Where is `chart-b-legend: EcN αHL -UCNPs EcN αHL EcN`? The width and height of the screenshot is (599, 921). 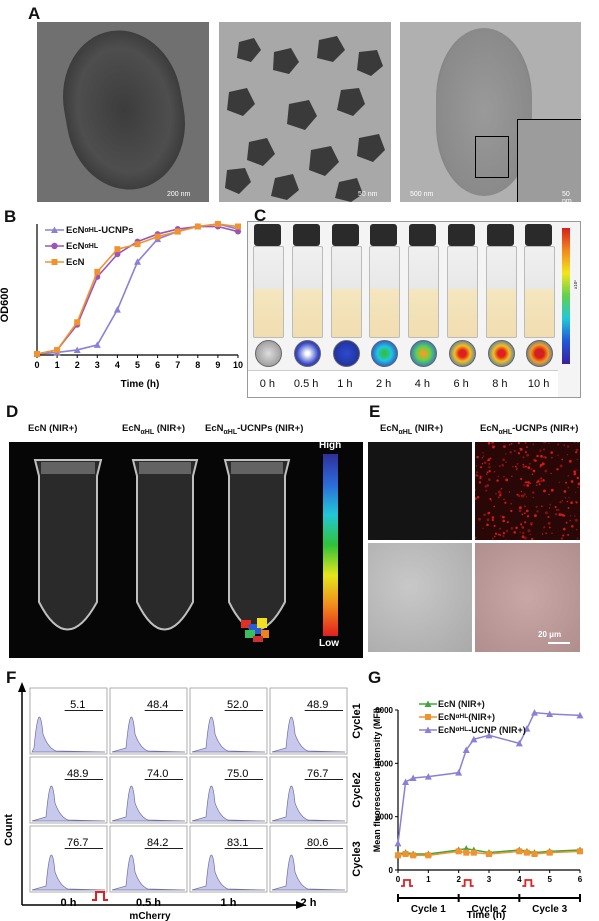
chart-b-legend: EcN αHL -UCNPs EcN αHL EcN is located at coordinates (89, 246).